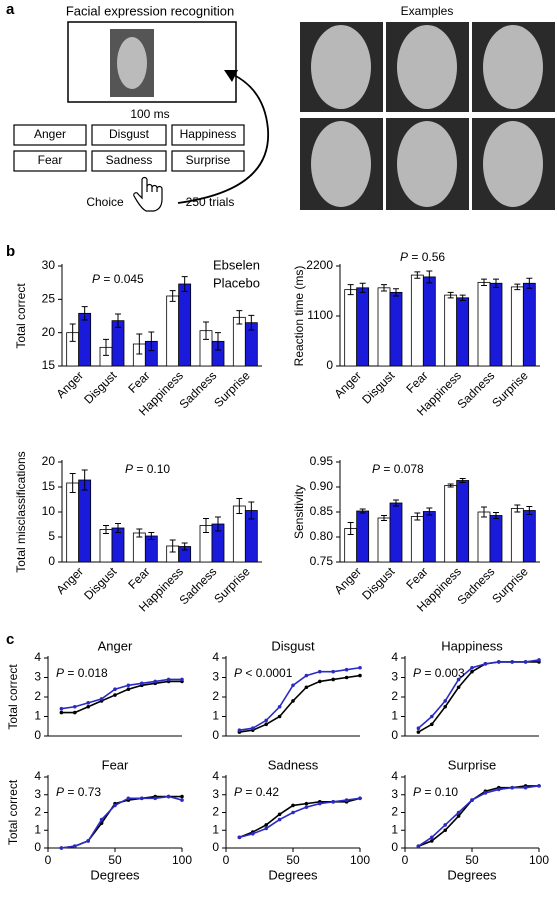  I want to click on x-tick-label: 0, so click(226, 860).